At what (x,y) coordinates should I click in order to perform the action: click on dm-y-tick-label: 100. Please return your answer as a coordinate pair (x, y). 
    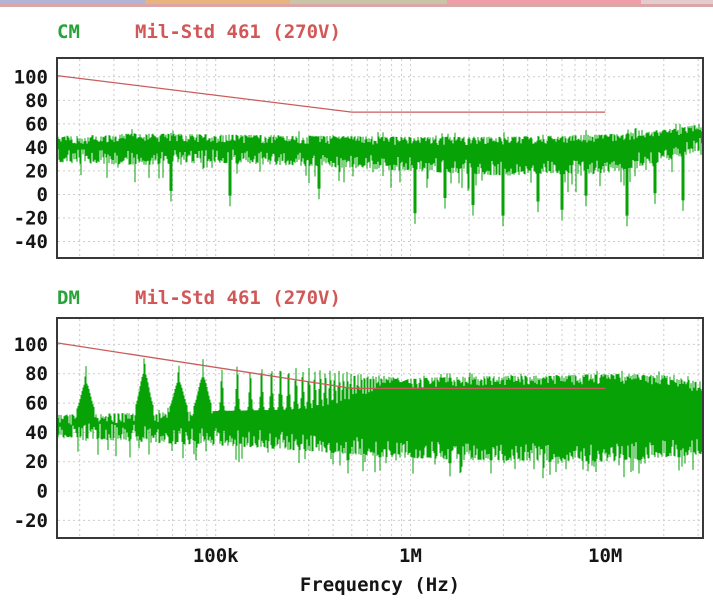
    Looking at the image, I should click on (31, 345).